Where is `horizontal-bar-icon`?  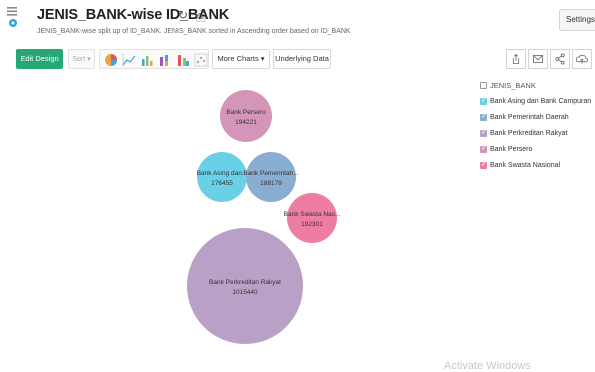
horizontal-bar-icon is located at coordinates (183, 60).